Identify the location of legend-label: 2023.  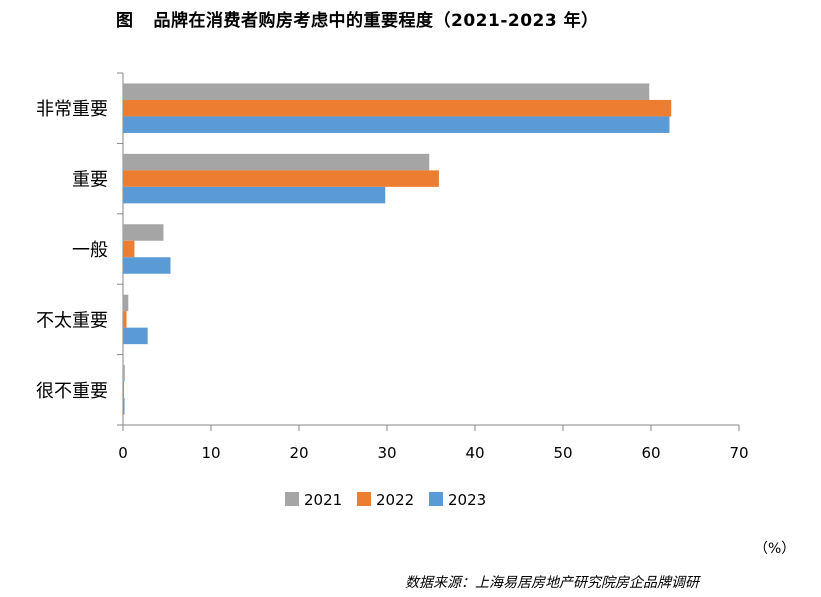
(467, 500).